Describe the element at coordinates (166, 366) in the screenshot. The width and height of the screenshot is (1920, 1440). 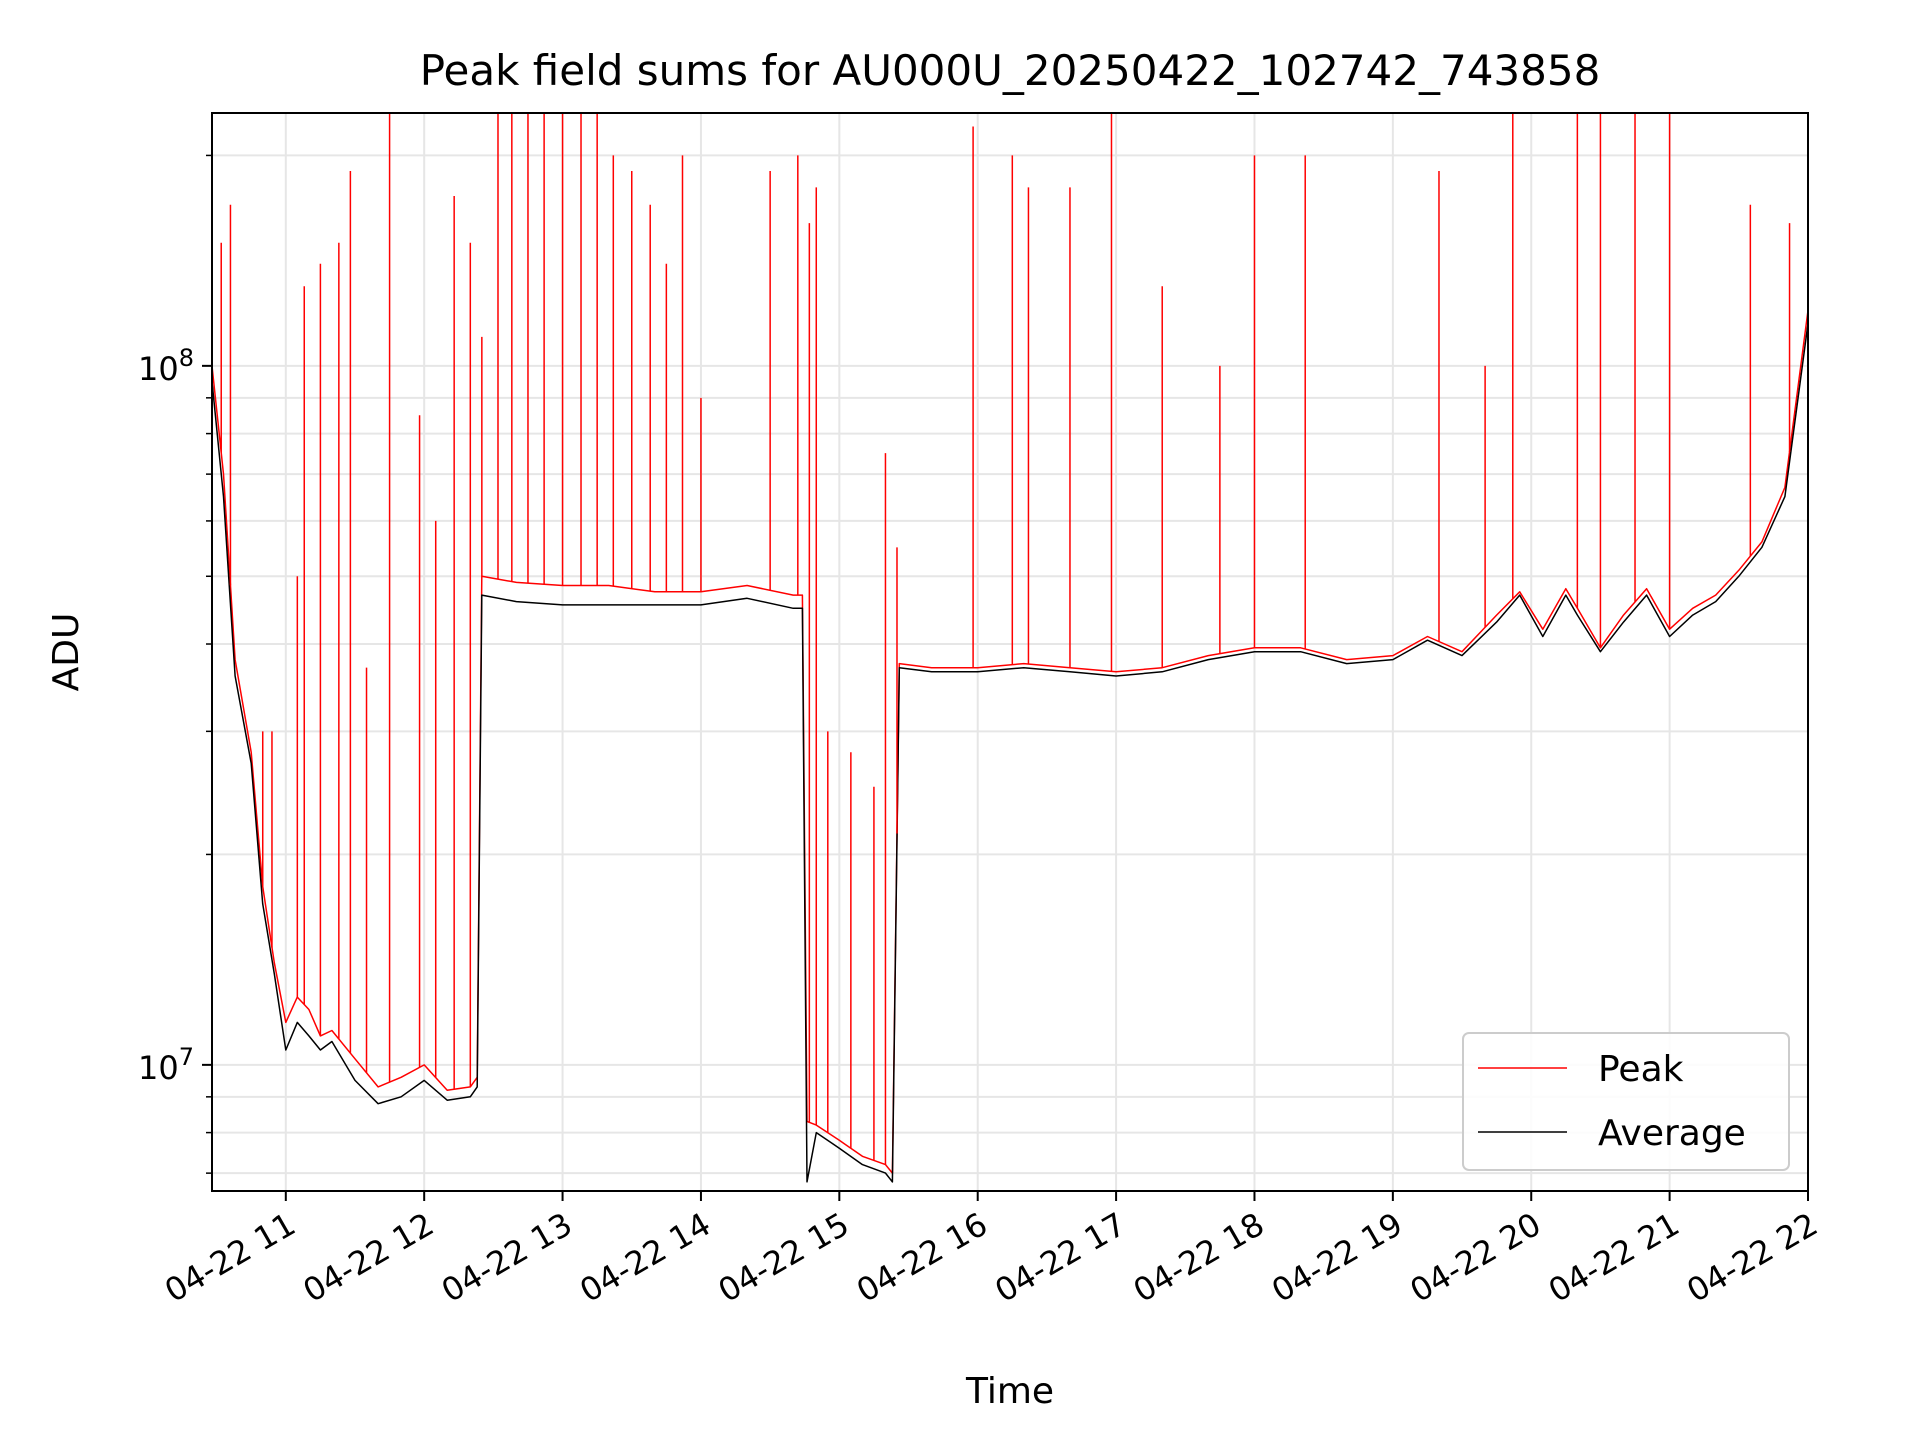
I see `y-tick-label: 10⁸` at that location.